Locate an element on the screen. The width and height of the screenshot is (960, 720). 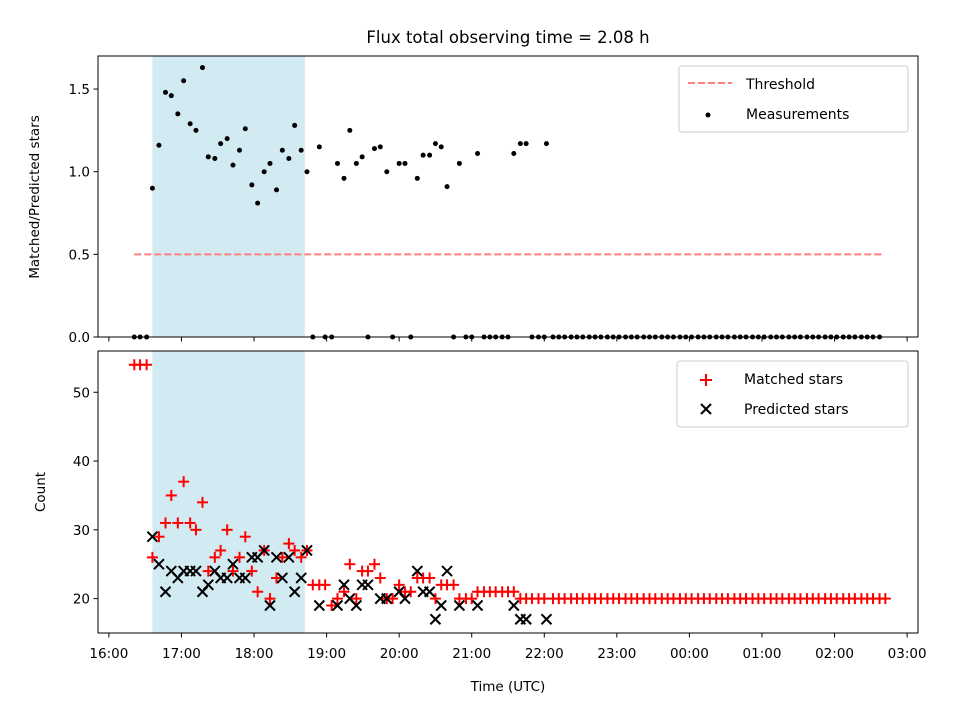
x-tick-label: 01:00 is located at coordinates (762, 654).